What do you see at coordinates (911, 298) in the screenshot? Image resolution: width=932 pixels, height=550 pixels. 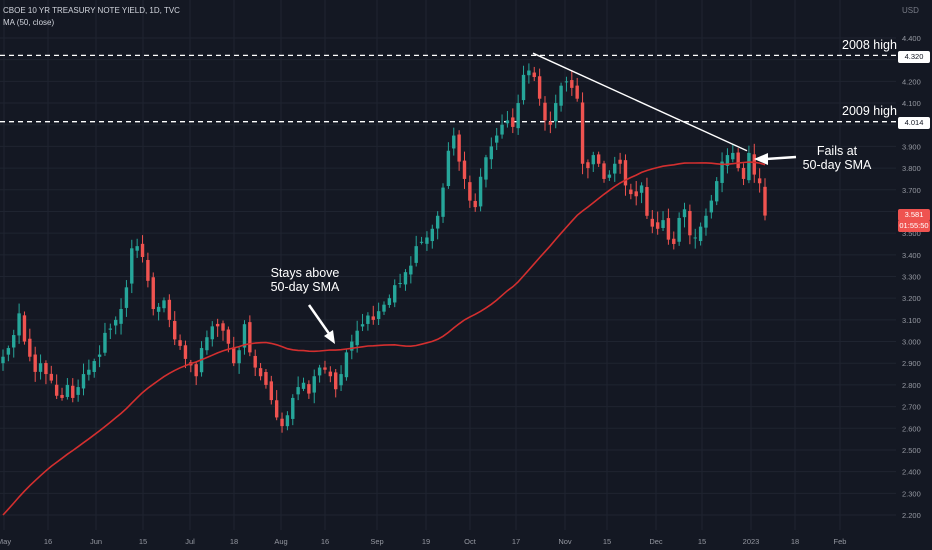 I see `y-tick-label: 3.200` at bounding box center [911, 298].